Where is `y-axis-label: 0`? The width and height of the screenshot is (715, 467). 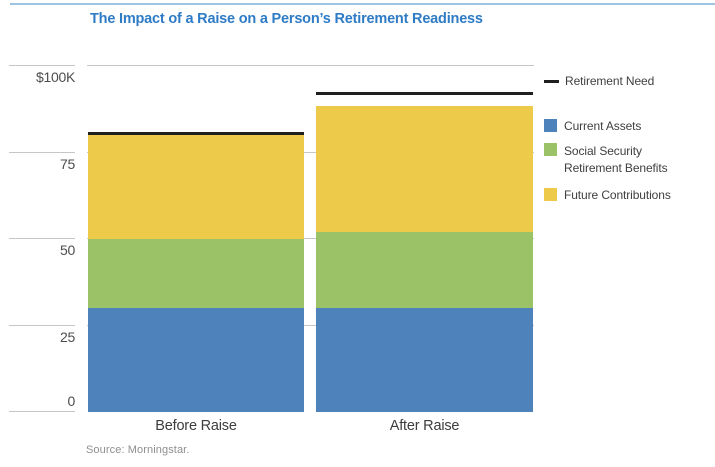
y-axis-label: 0 is located at coordinates (71, 401).